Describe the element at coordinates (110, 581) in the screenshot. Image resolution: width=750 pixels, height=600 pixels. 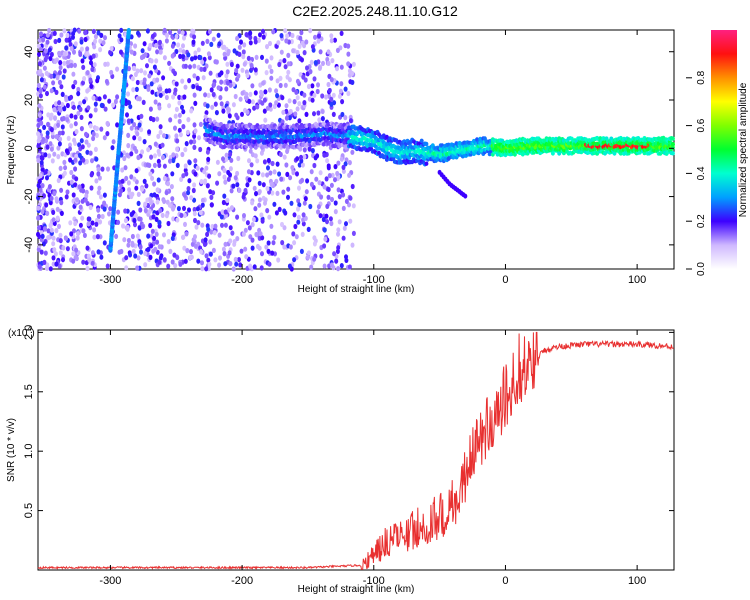
I see `snr-x-tick-label: -300` at that location.